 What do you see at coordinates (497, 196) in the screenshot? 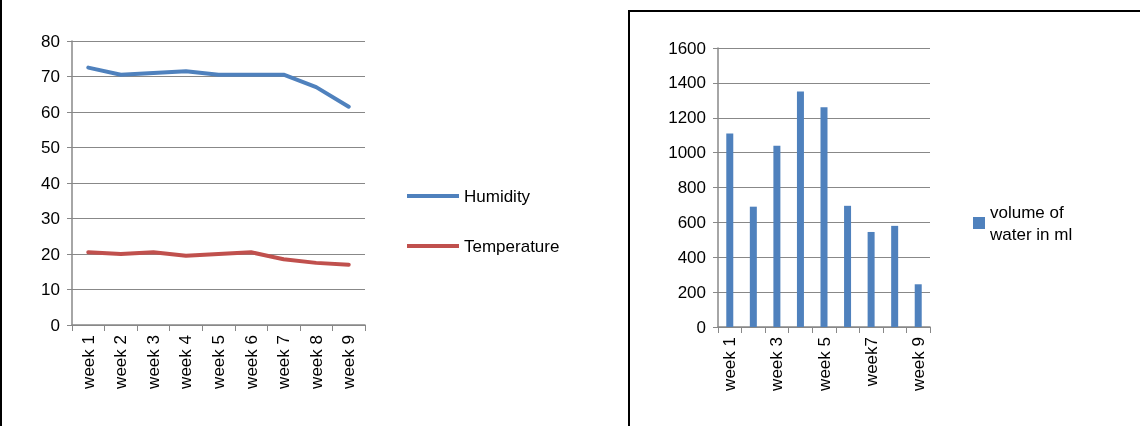
I see `legend-label: Humidity` at bounding box center [497, 196].